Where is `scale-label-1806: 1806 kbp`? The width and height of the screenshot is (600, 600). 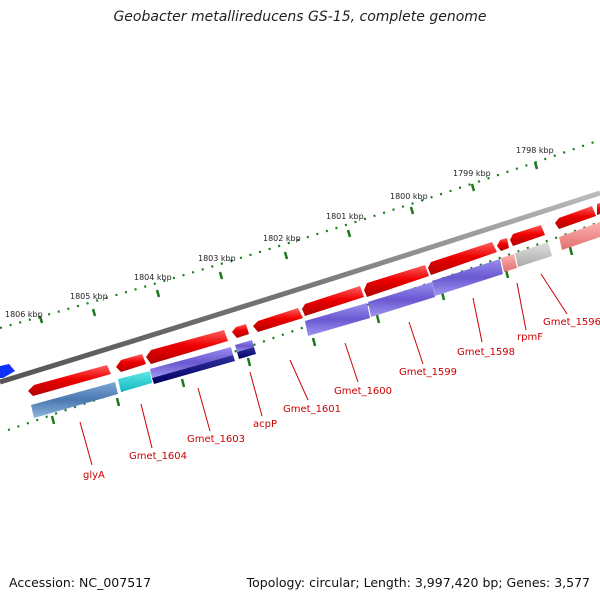 scale-label-1806: 1806 kbp is located at coordinates (24, 314).